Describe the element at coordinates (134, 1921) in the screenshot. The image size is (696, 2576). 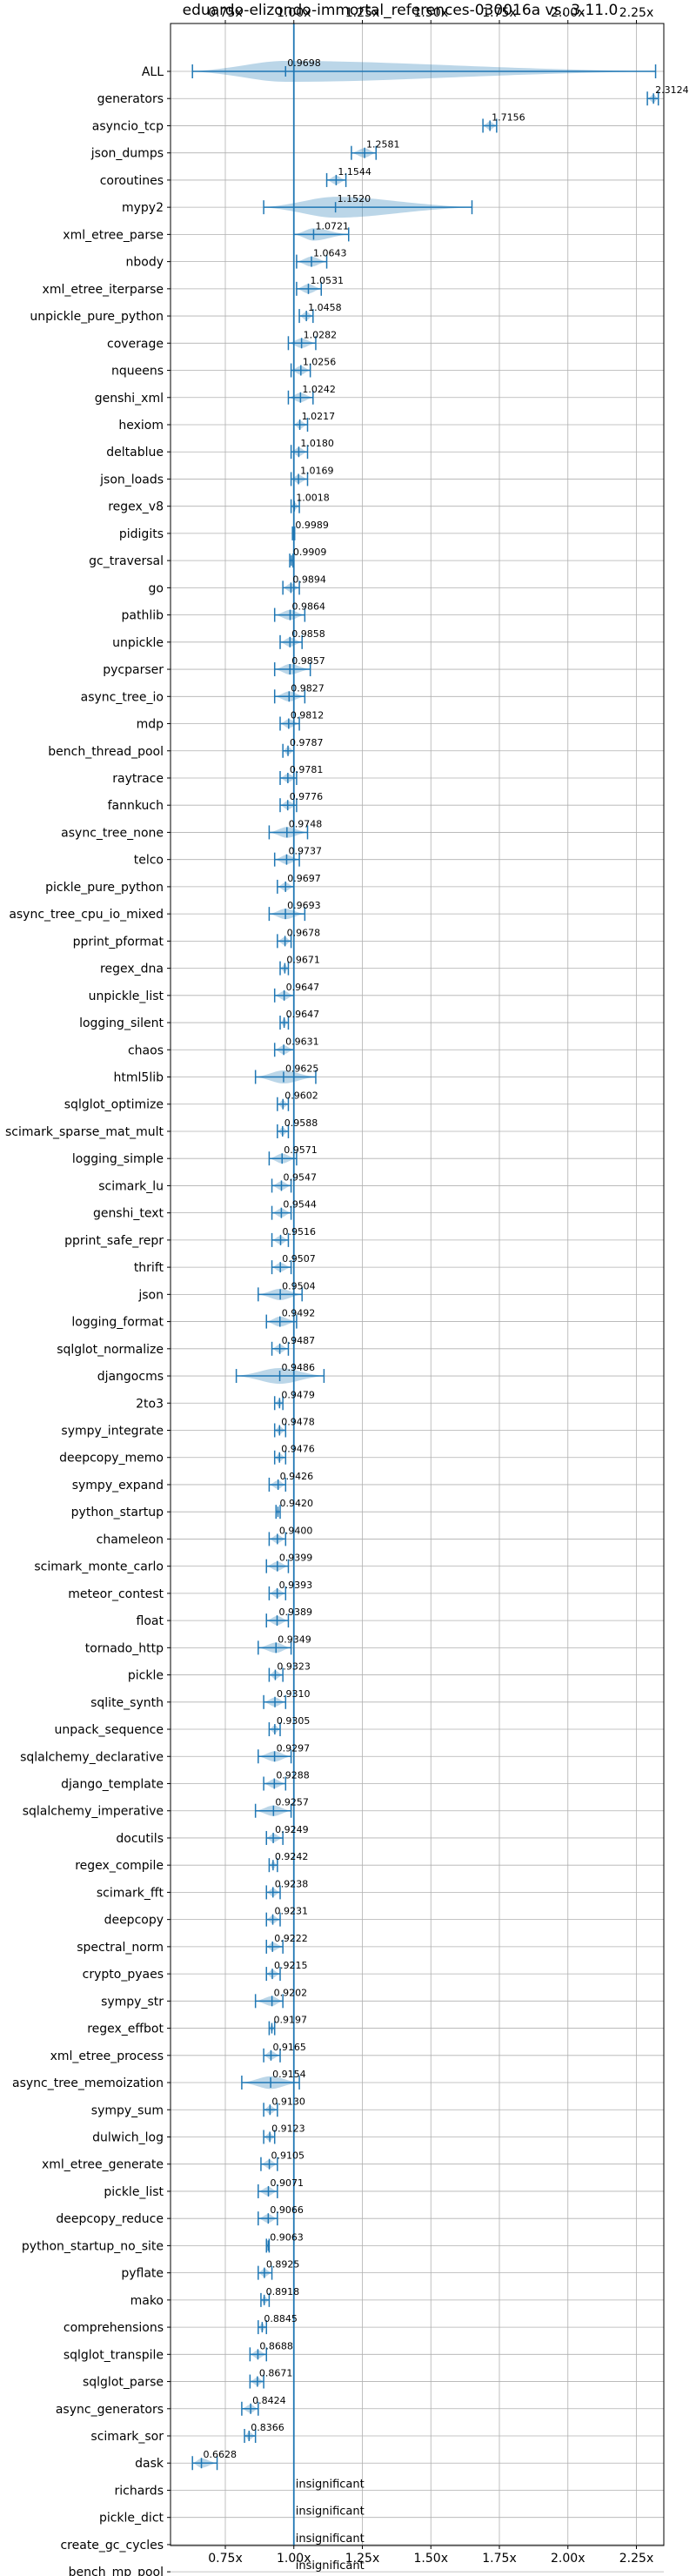
I see `benchmark-label: deepcopy` at that location.